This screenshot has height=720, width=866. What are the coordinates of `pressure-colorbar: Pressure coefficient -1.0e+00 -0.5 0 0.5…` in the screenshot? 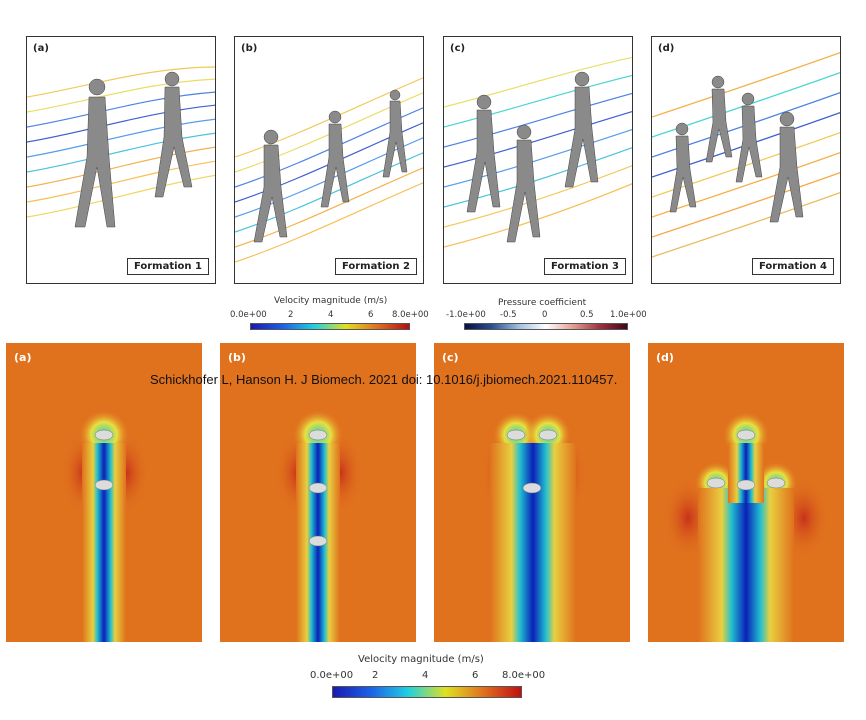 It's located at (551, 318).